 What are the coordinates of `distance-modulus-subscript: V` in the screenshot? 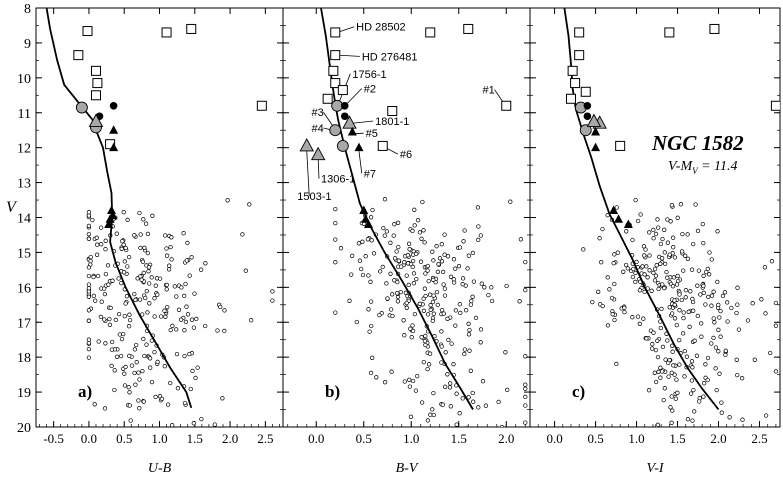 It's located at (695, 171).